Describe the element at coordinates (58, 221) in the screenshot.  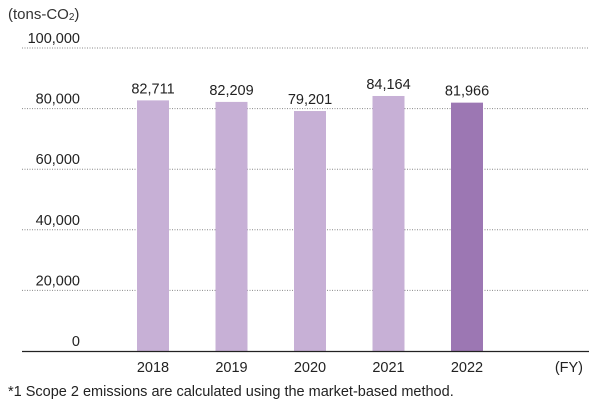
I see `y-tick-label: 40,000` at that location.